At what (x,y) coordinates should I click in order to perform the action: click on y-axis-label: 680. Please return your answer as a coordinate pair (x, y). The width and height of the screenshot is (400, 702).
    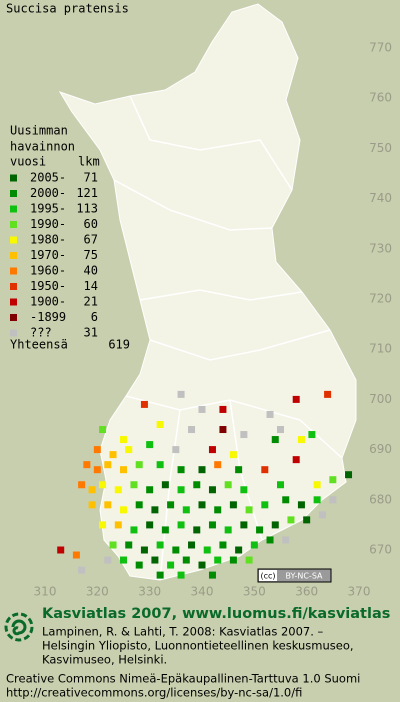
    Looking at the image, I should click on (380, 499).